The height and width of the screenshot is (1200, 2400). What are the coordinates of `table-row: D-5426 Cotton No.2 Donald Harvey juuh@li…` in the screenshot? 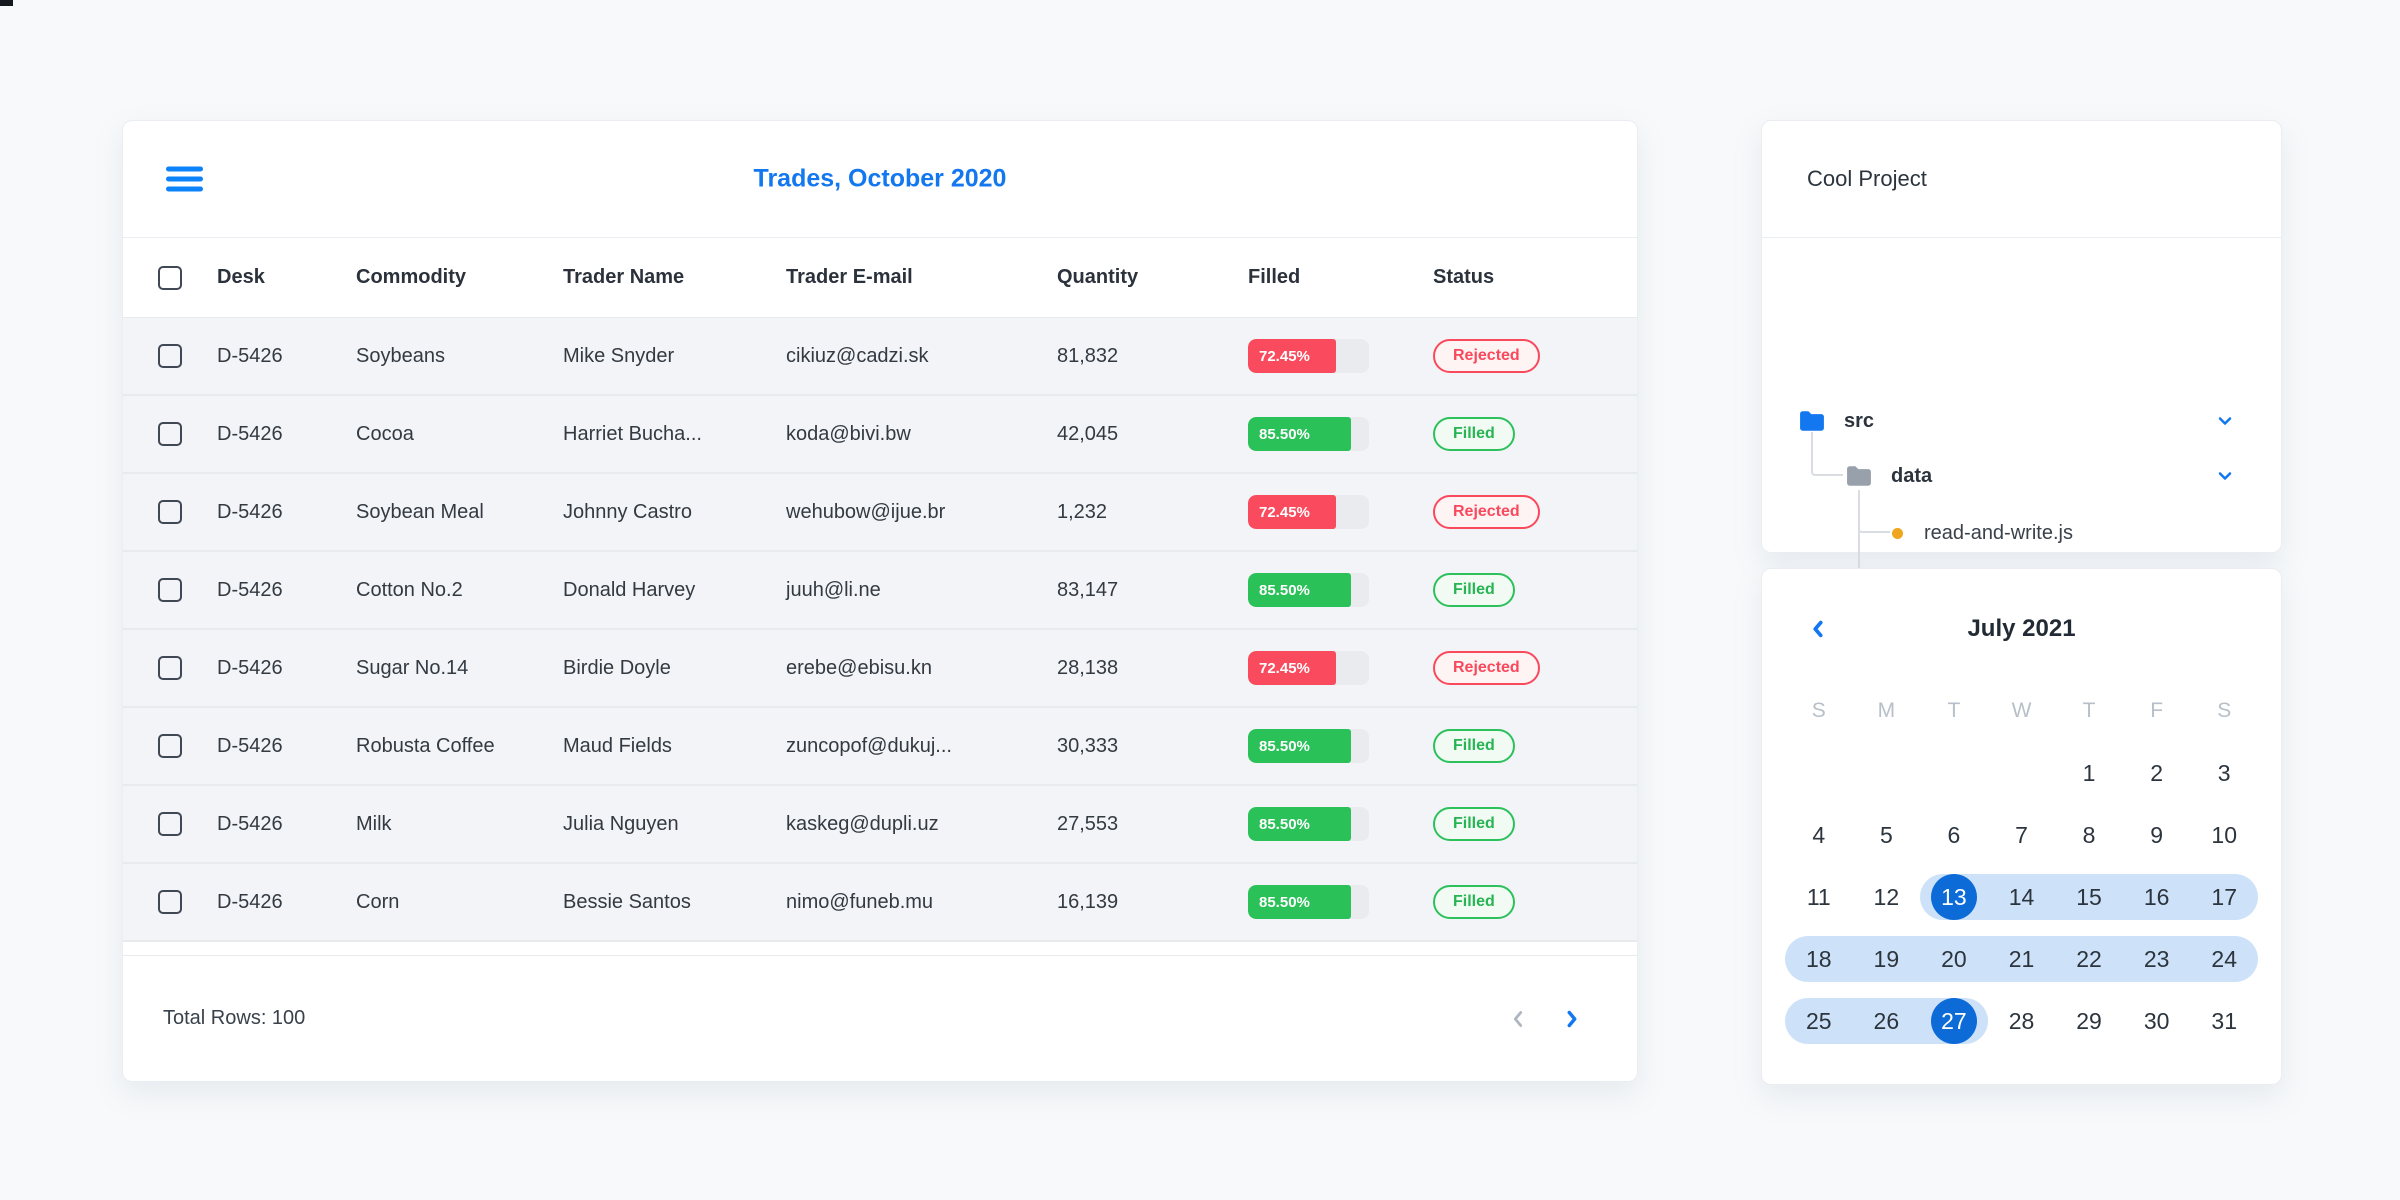 It's located at (880, 591).